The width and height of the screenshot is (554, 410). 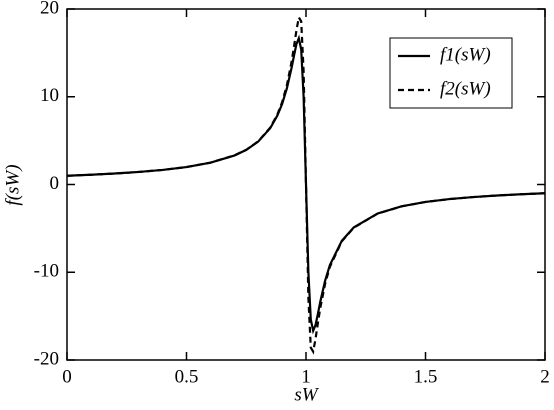 I want to click on y-tick-label: -20, so click(x=46, y=358).